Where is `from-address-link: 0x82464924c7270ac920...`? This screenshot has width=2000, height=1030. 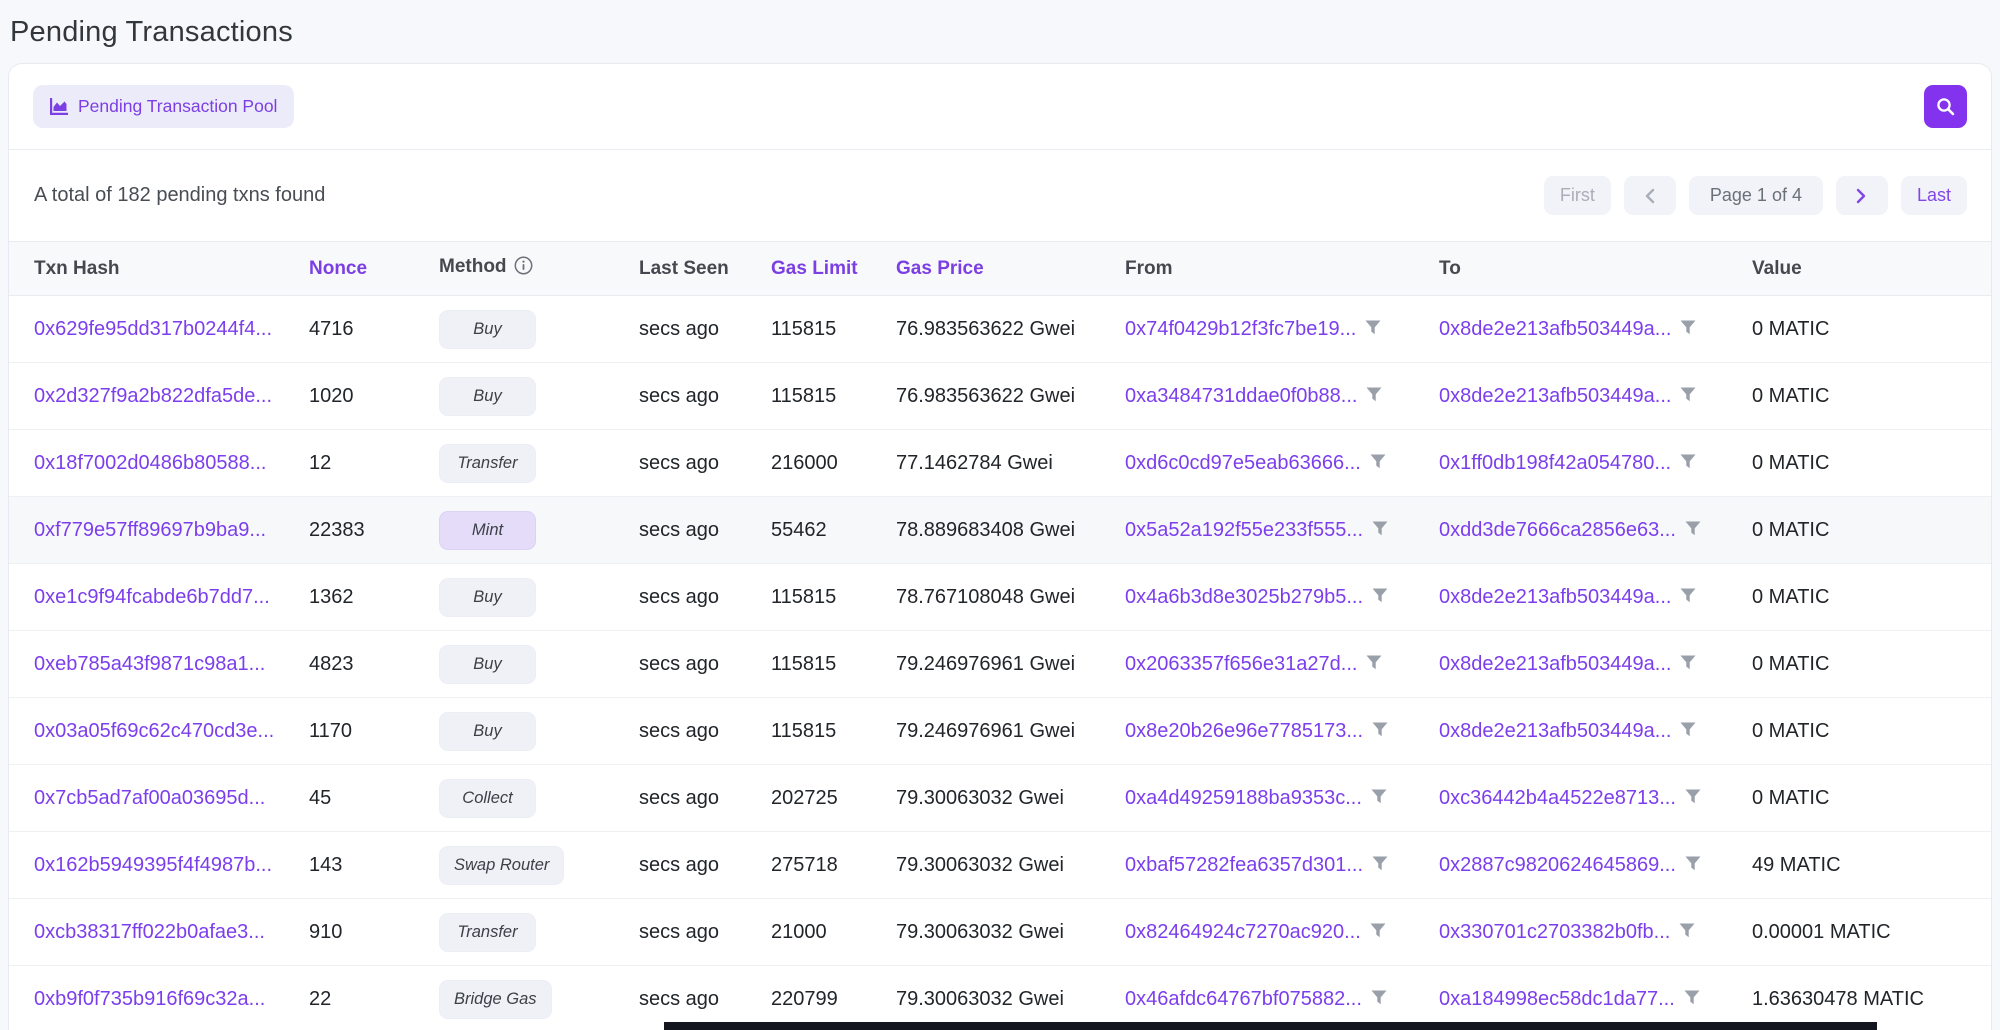
from-address-link: 0x82464924c7270ac920... is located at coordinates (1243, 931).